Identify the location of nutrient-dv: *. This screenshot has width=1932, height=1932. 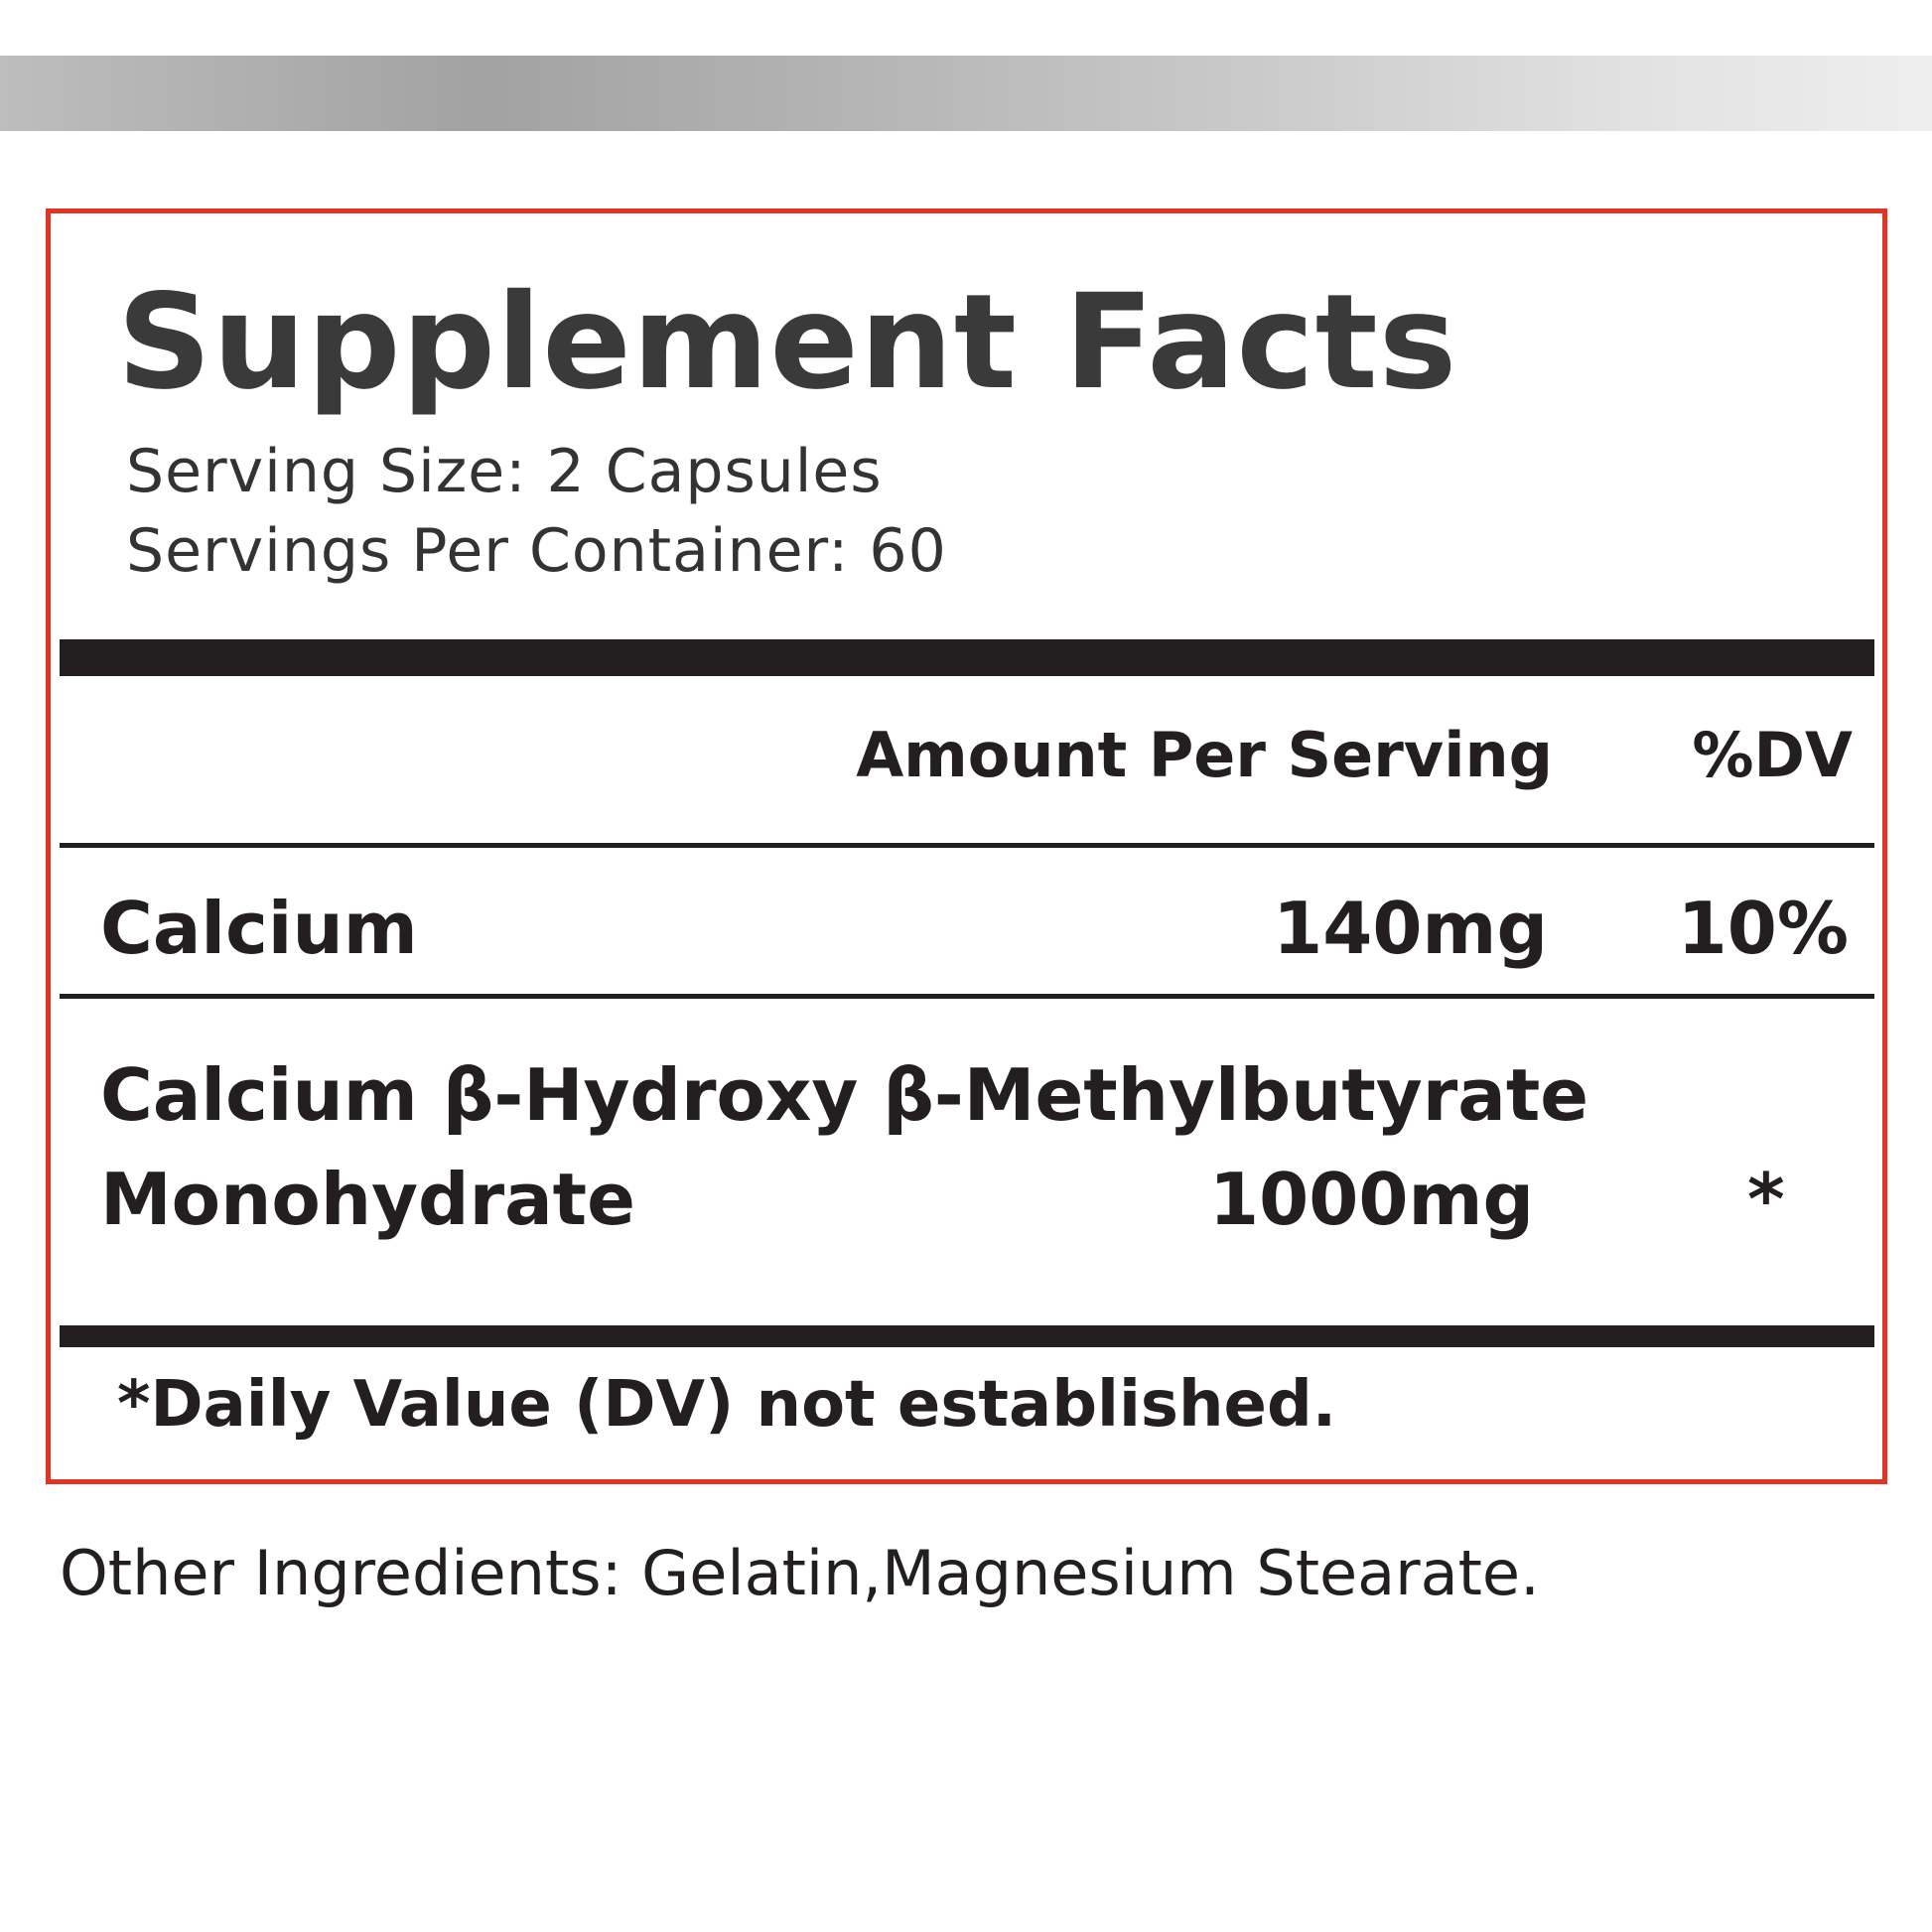
(1766, 1199).